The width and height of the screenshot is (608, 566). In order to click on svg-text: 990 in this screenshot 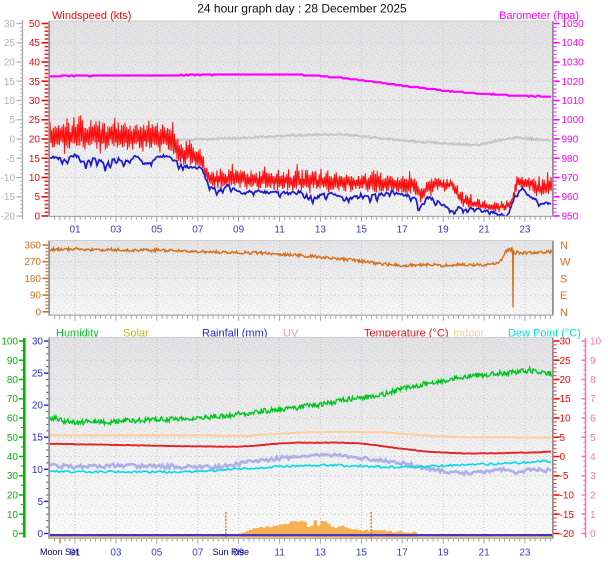, I will do `click(570, 140)`.